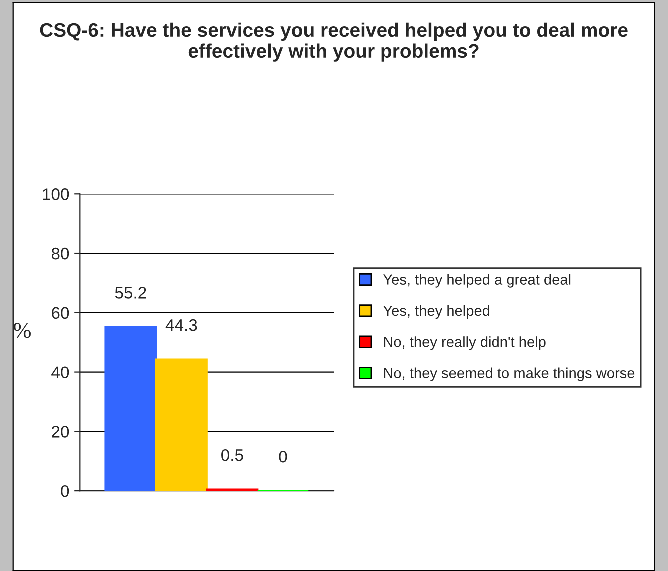 This screenshot has height=571, width=668. What do you see at coordinates (465, 343) in the screenshot?
I see `legend-label: No, they really didn't help` at bounding box center [465, 343].